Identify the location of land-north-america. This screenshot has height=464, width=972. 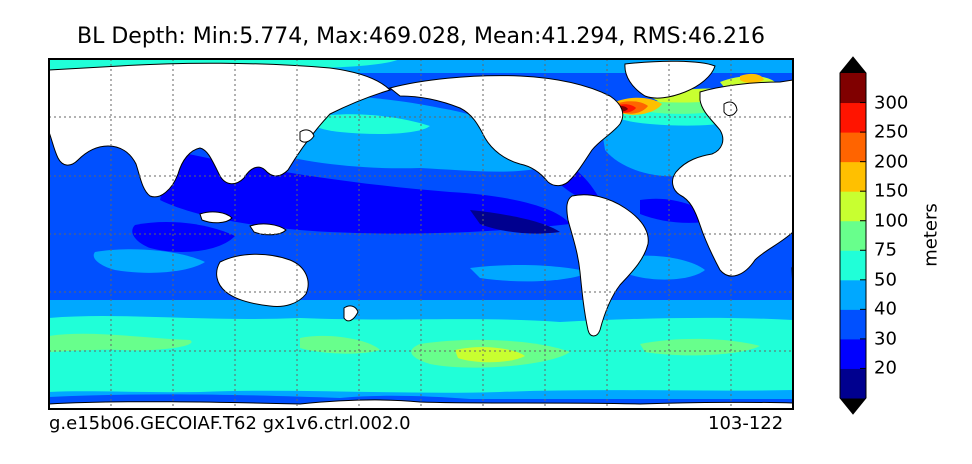
(506, 131).